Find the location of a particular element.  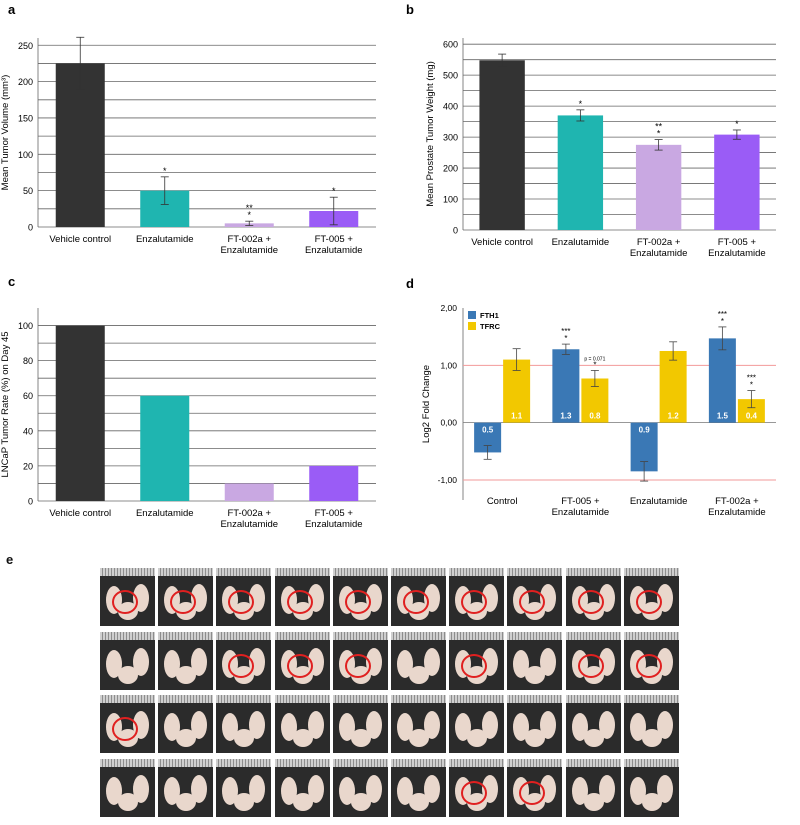

x-tick-label: Vehicle control is located at coordinates (502, 242).